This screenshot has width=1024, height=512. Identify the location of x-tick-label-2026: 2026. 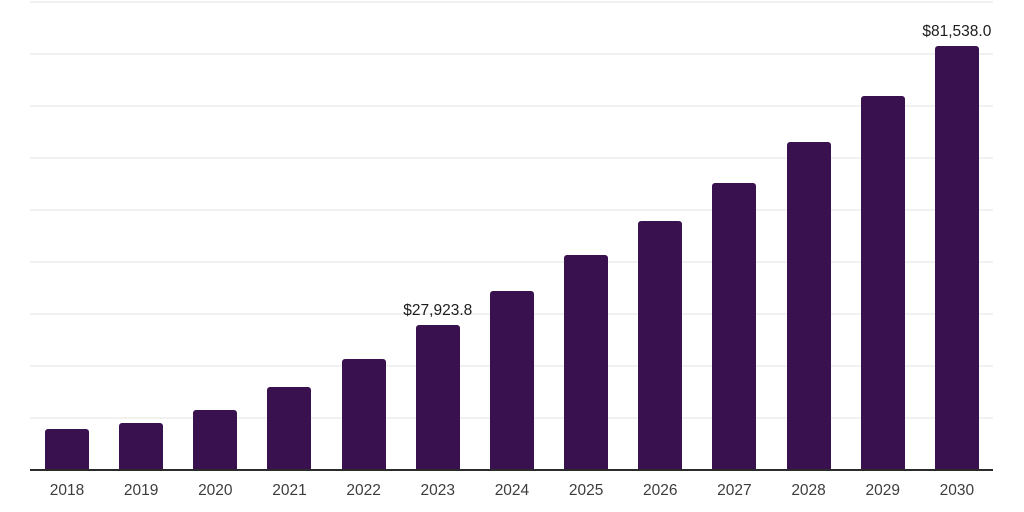
(660, 490).